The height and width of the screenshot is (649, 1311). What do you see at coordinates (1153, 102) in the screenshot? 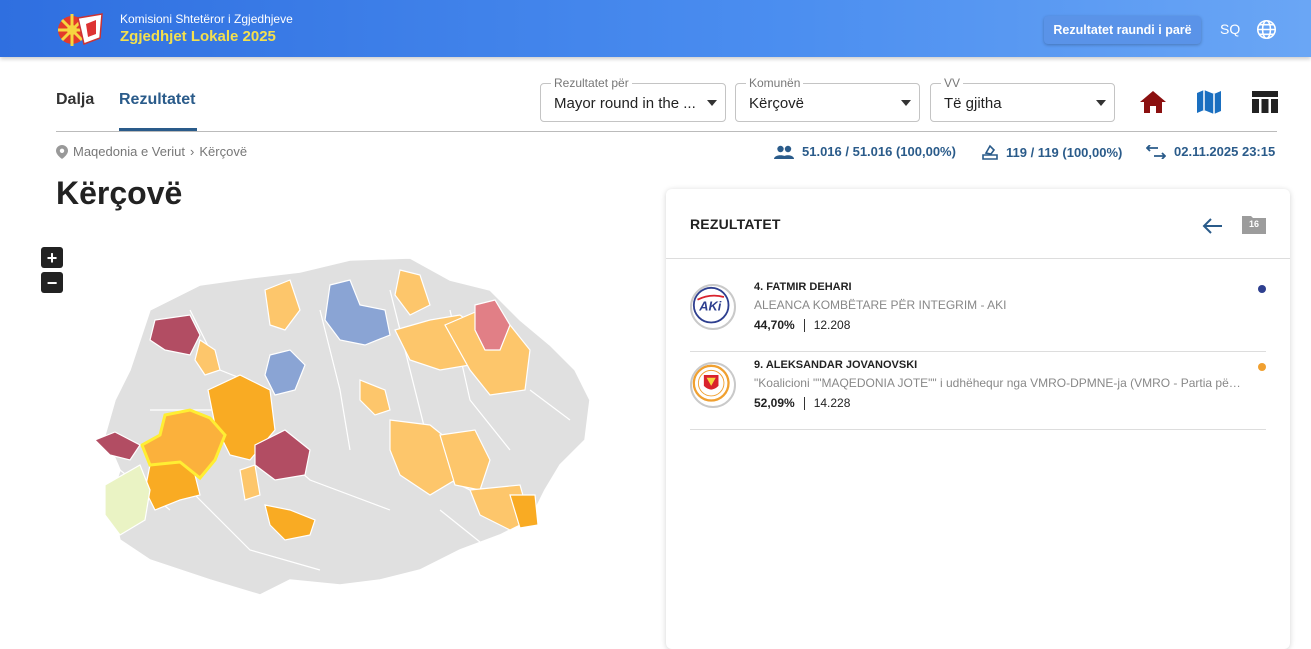
I see `home-icon` at bounding box center [1153, 102].